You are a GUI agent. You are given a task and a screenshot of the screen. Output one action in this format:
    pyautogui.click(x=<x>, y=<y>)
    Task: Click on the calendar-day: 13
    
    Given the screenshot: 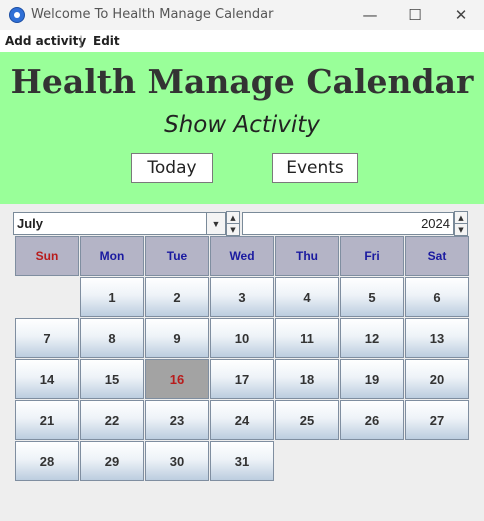 What is the action you would take?
    pyautogui.click(x=437, y=338)
    